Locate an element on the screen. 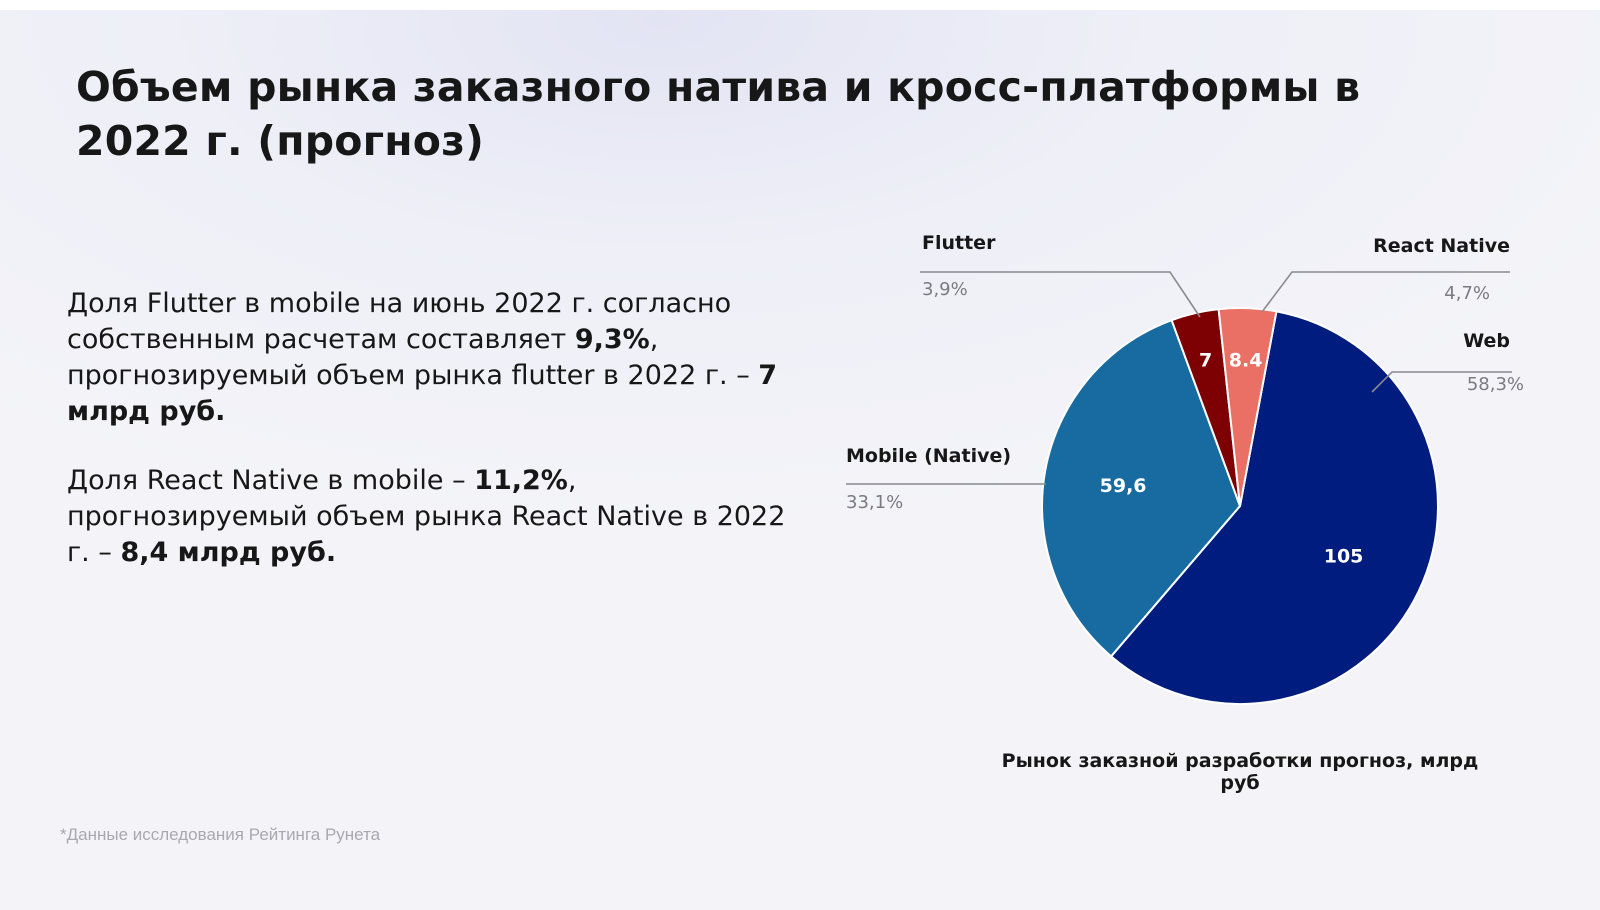  pie-slice-react-native is located at coordinates (1247, 407).